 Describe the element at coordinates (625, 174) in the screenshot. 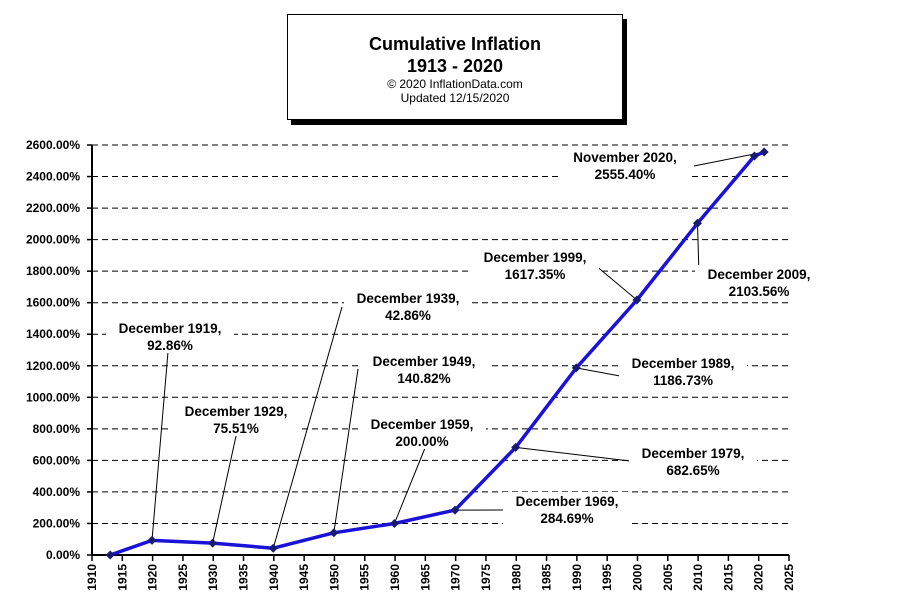

I see `annotation-value-label: 2555.40%` at that location.